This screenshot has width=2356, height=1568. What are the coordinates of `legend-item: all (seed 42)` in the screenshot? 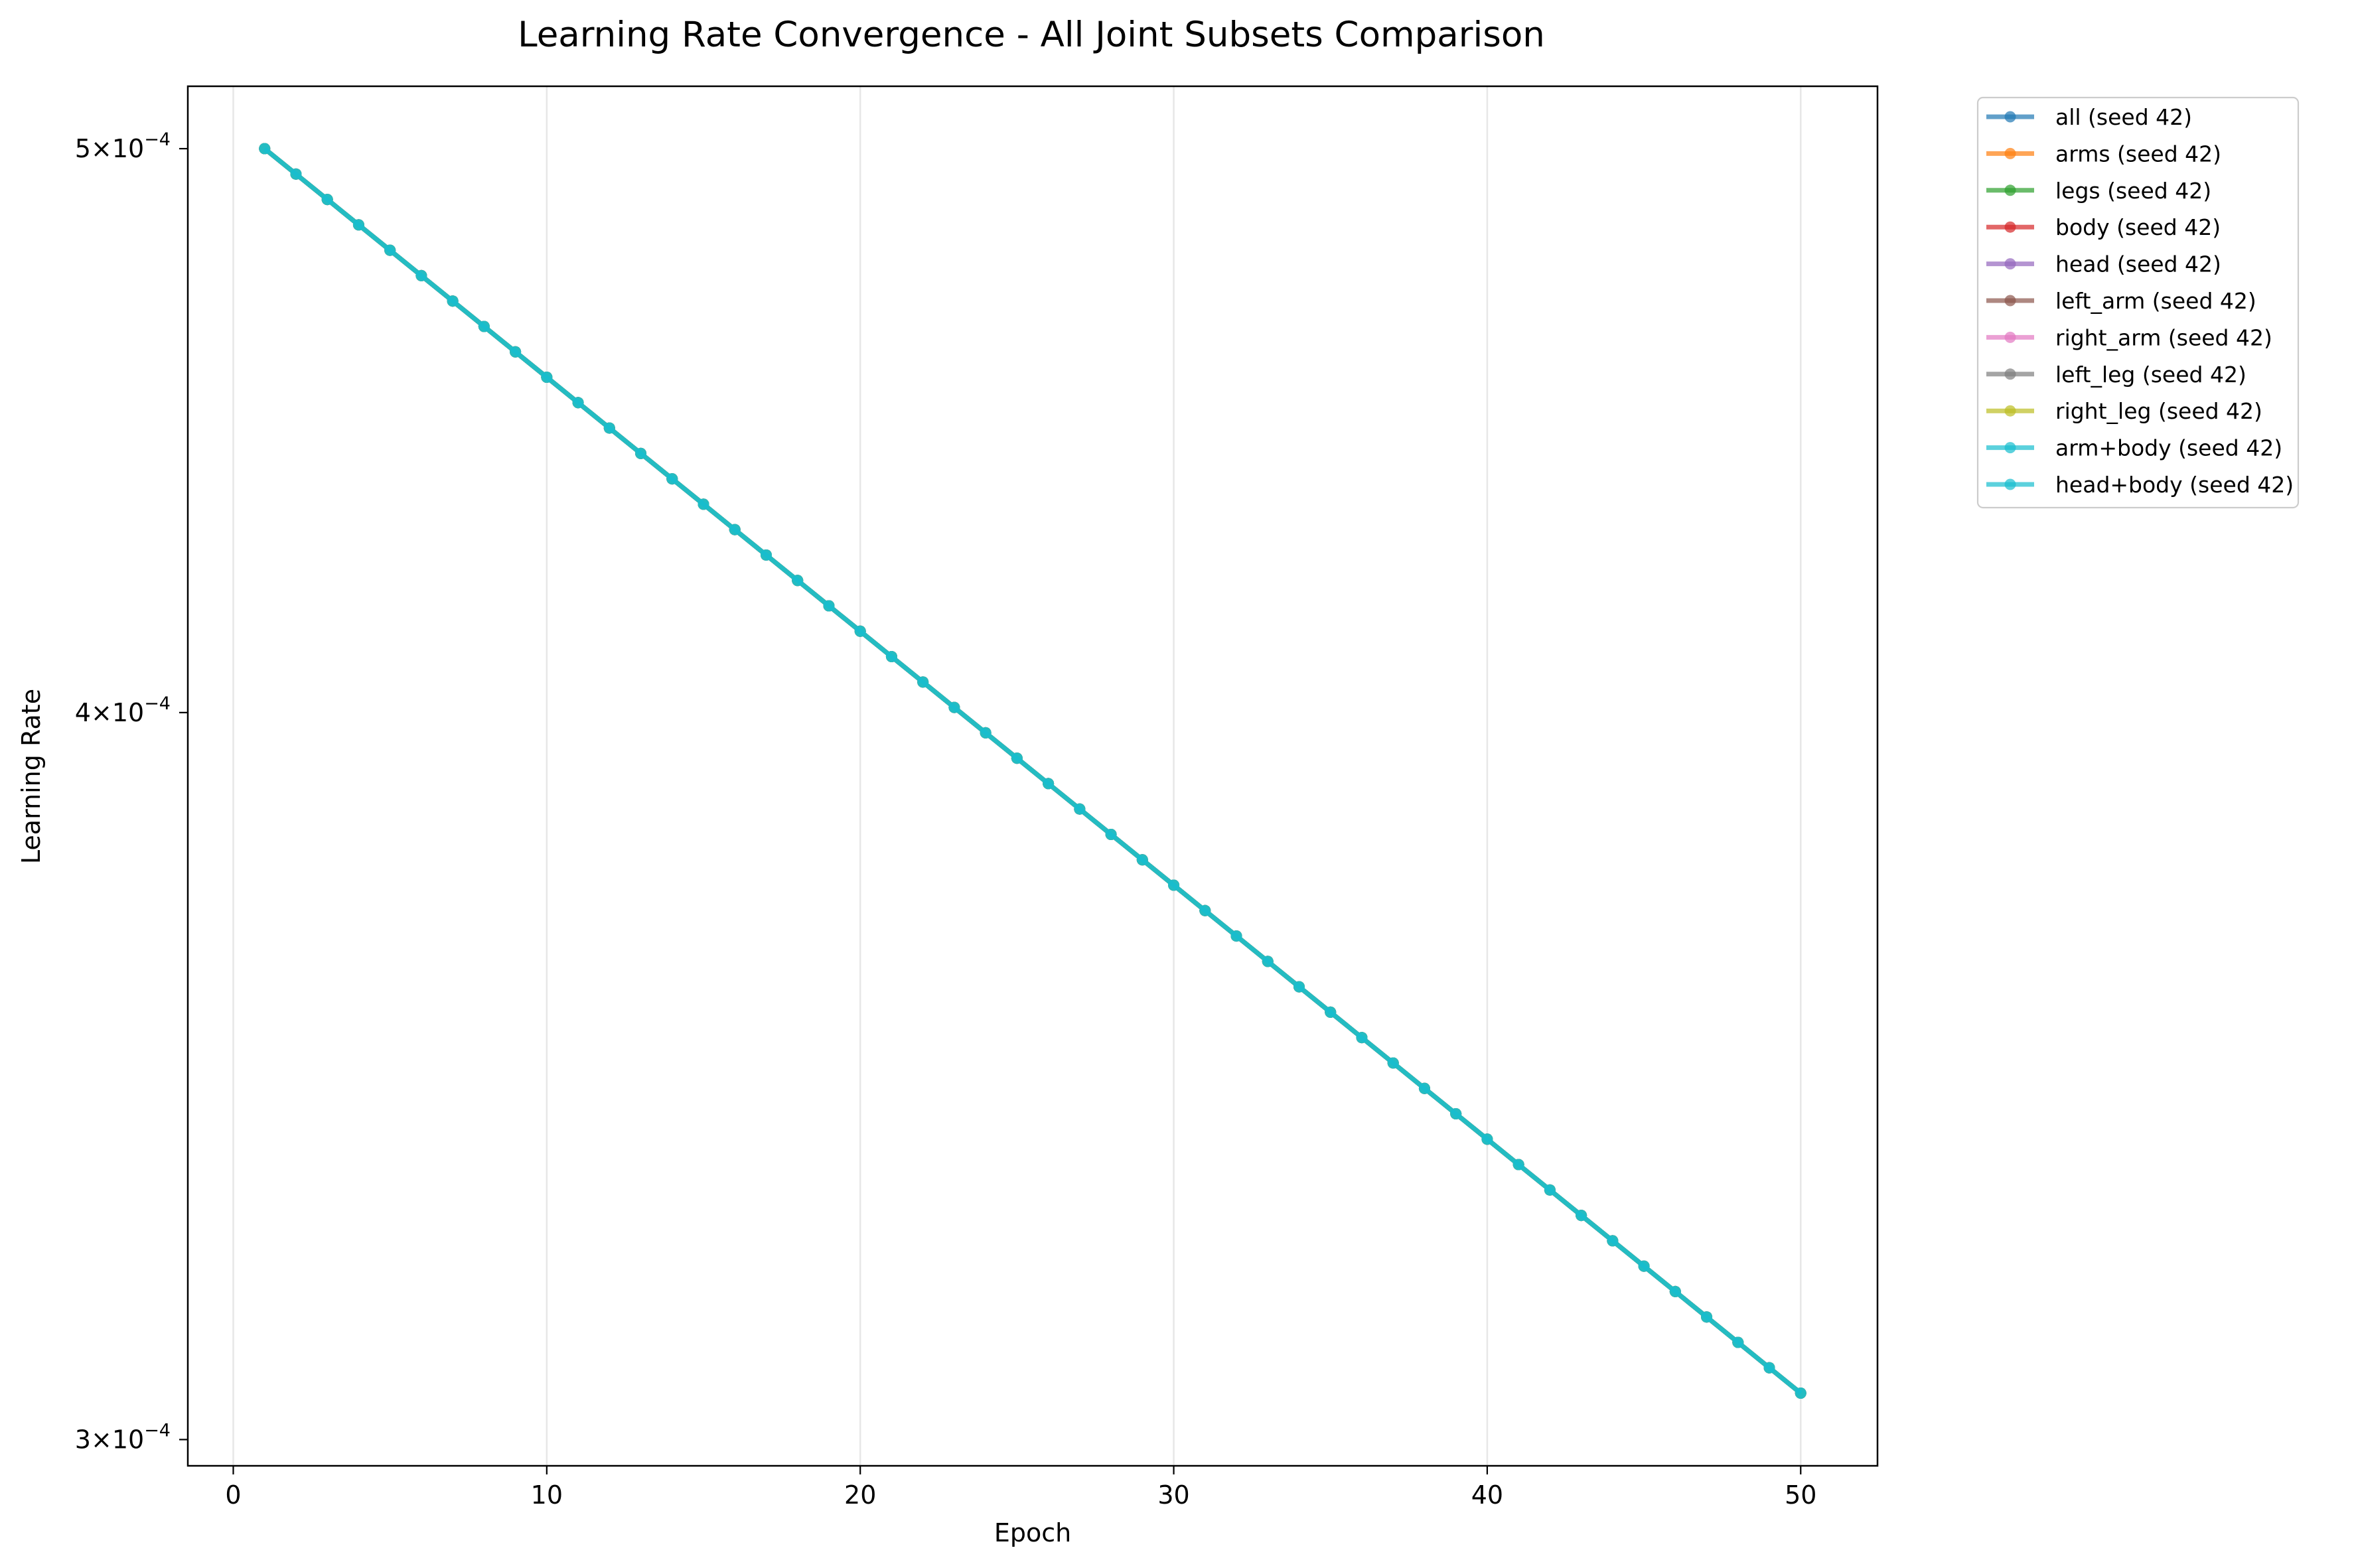 It's located at (2089, 117).